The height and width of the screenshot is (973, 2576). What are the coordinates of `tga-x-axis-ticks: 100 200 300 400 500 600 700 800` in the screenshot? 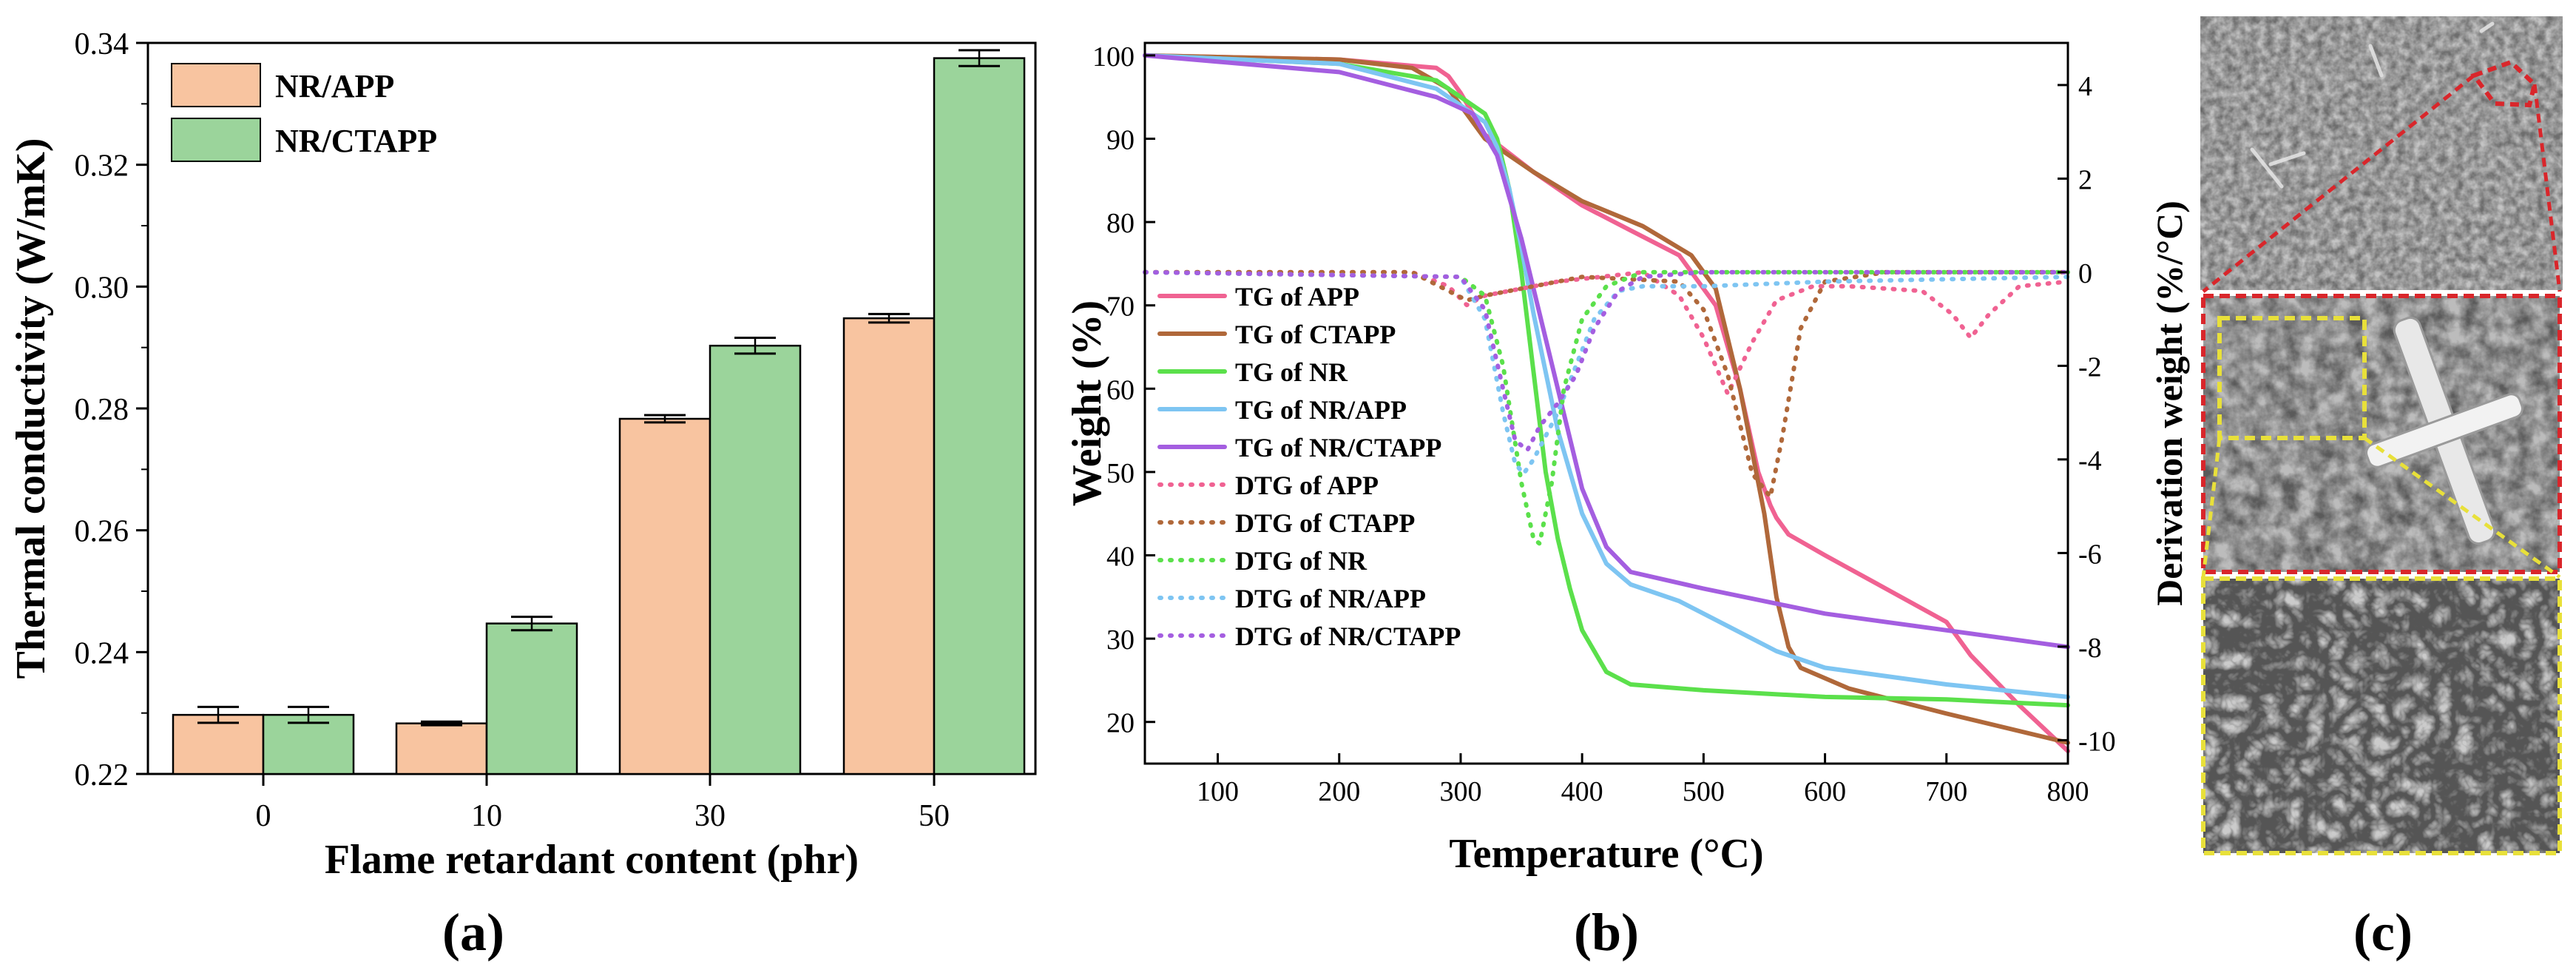 It's located at (1643, 780).